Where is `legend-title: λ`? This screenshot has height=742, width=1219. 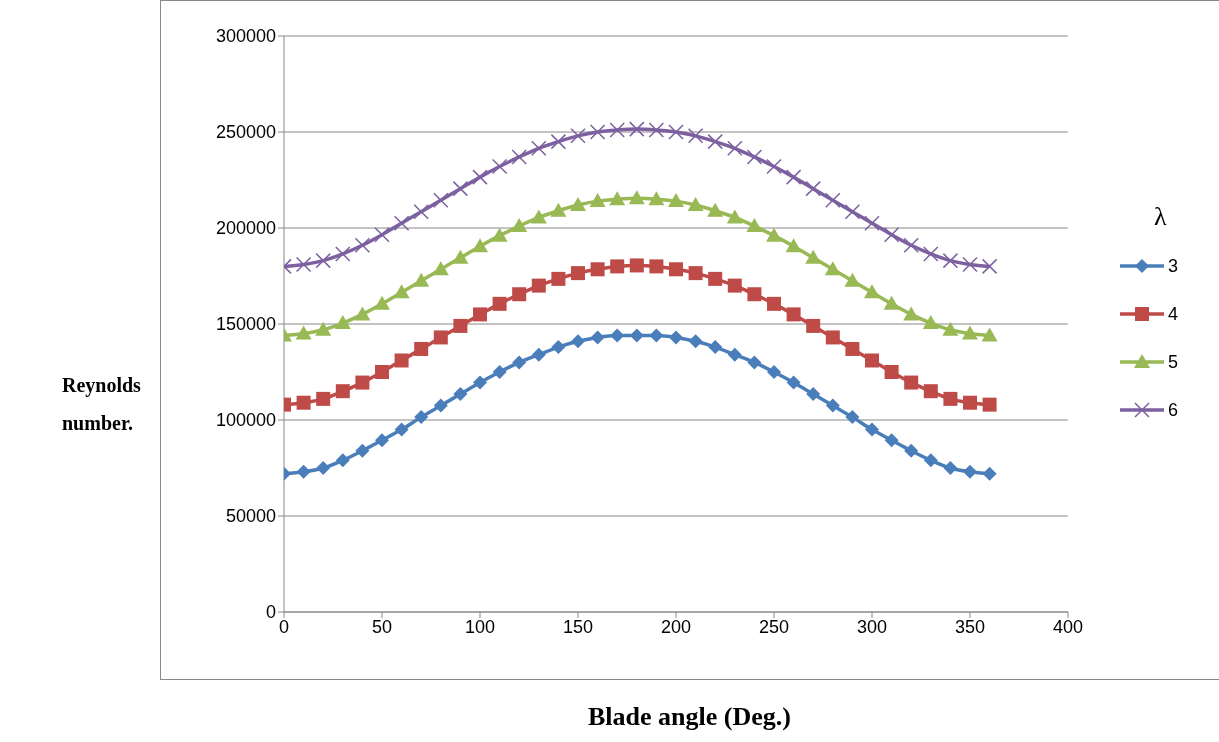 legend-title: λ is located at coordinates (1161, 217).